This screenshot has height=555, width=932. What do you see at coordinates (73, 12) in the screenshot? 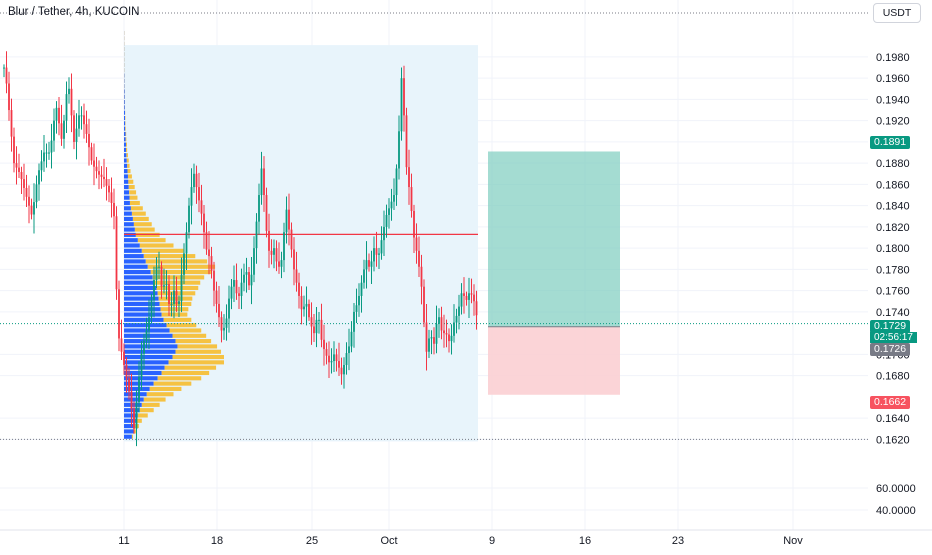
I see `symbol-title: Blur / Tether, 4h, KUCOIN` at bounding box center [73, 12].